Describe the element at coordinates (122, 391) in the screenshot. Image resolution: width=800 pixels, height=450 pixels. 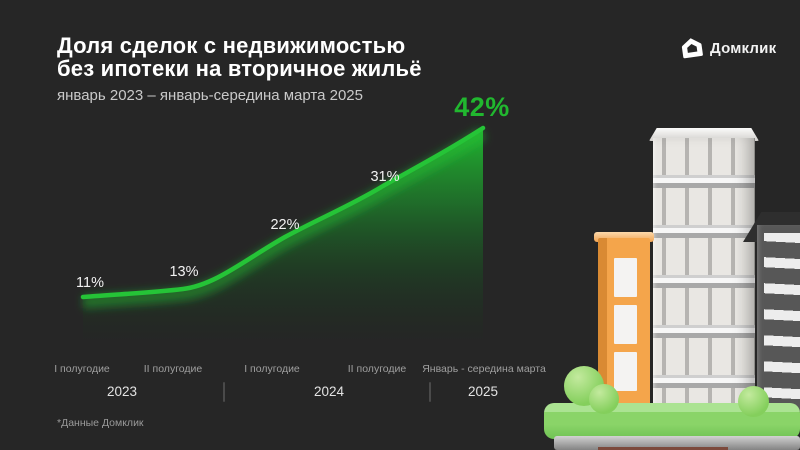
I see `axis-year-label-2023: 2023` at that location.